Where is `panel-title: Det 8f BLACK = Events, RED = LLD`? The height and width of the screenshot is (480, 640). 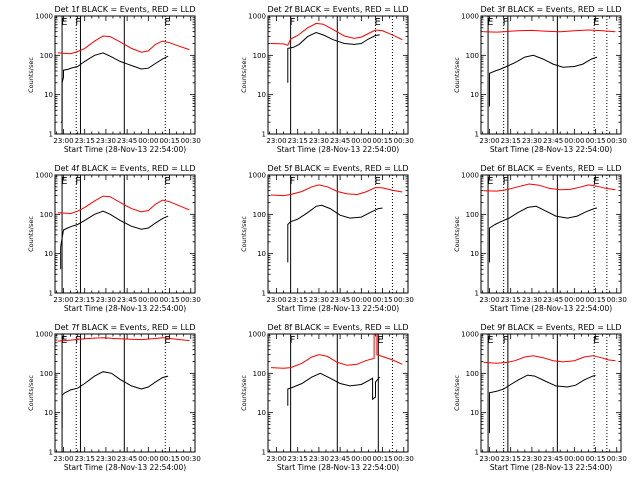 panel-title: Det 8f BLACK = Events, RED = LLD is located at coordinates (337, 327).